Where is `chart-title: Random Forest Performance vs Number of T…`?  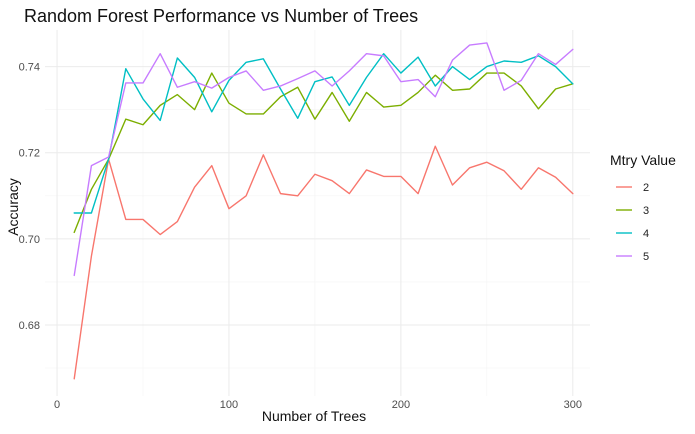
chart-title: Random Forest Performance vs Number of T… is located at coordinates (221, 16).